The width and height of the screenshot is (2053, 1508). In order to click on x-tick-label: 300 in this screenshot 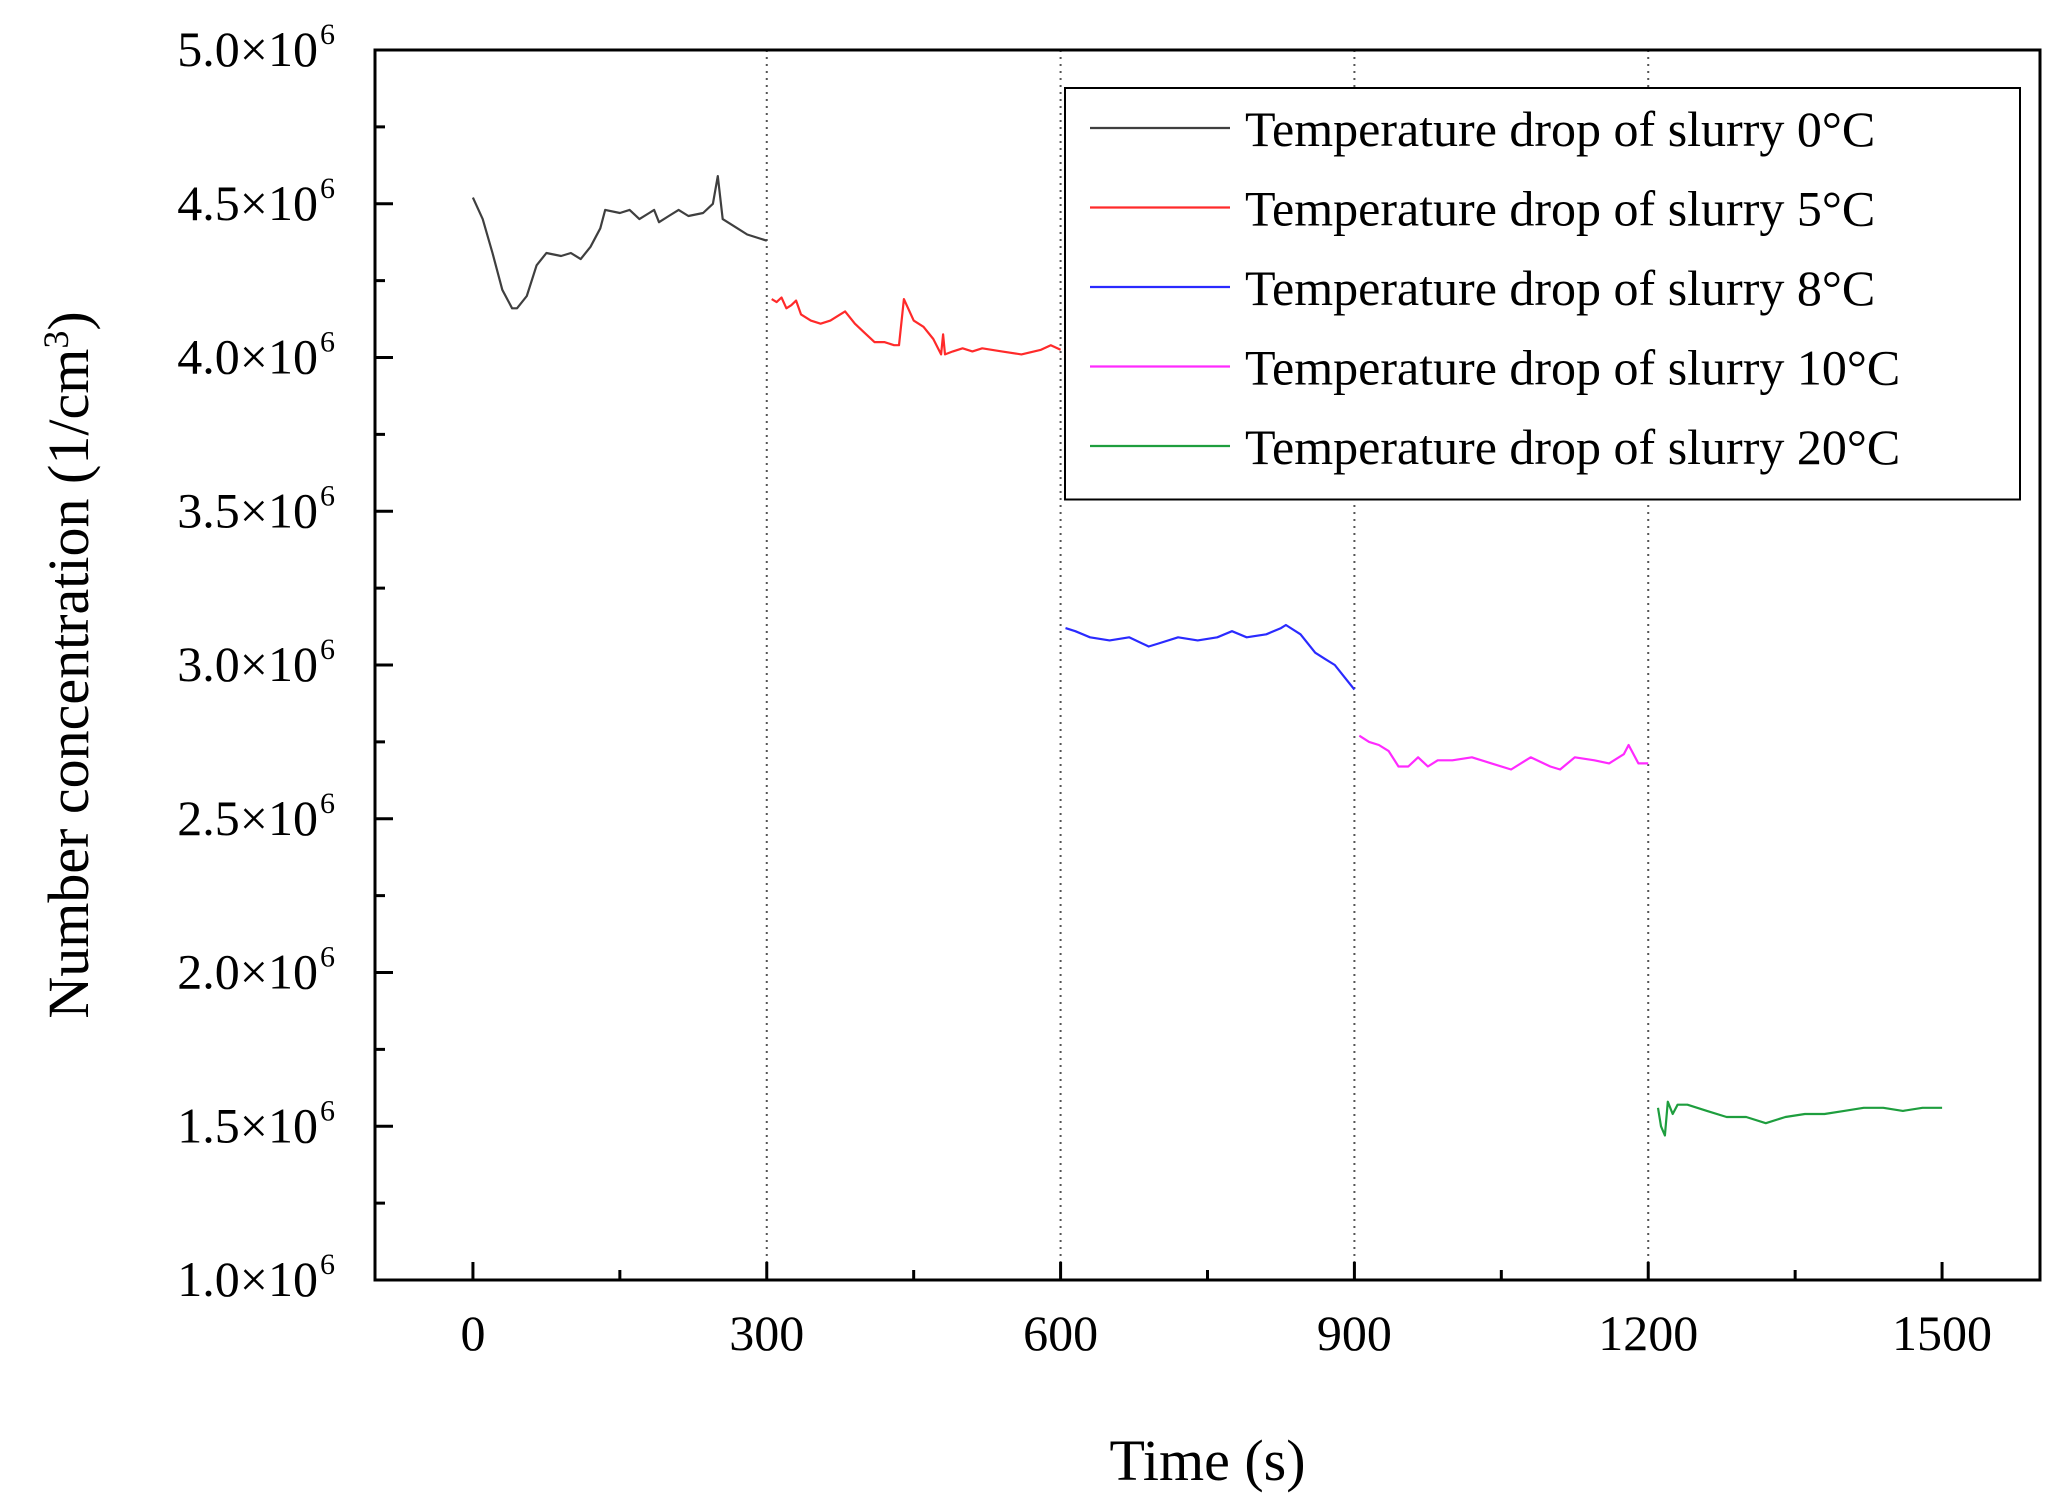, I will do `click(766, 1333)`.